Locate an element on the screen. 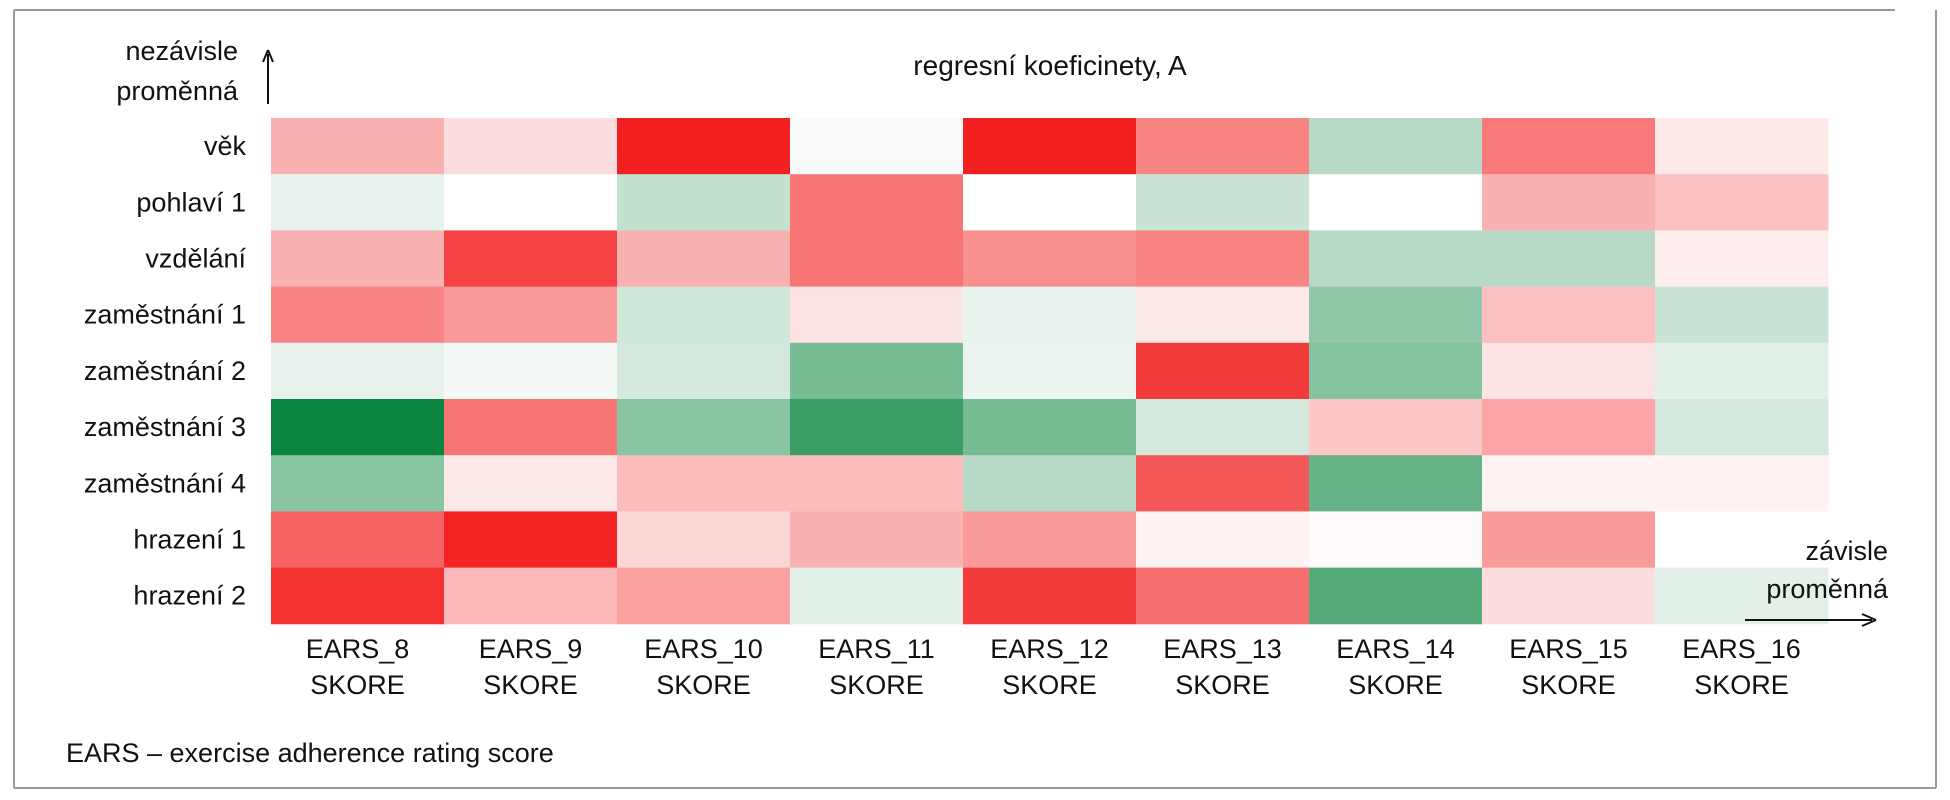 The image size is (1950, 800). heatmap-cell-r3-c5 is located at coordinates (1223, 315).